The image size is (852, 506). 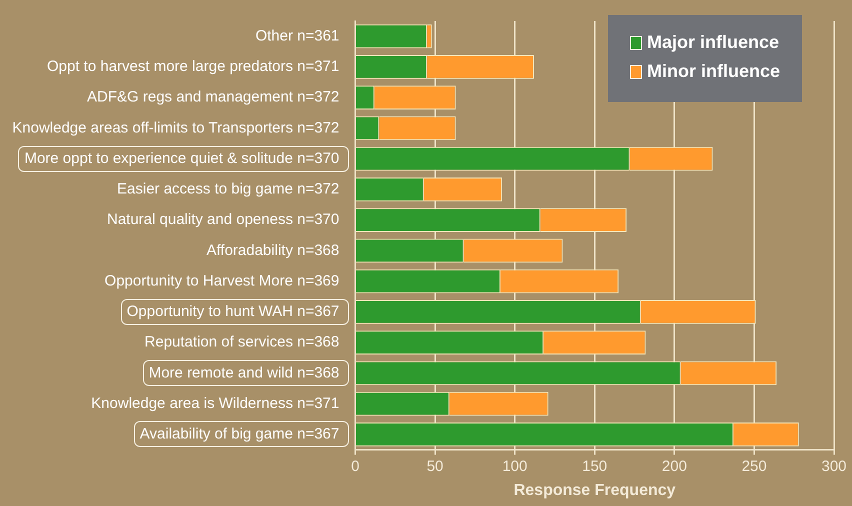 I want to click on y-tick-label: Natural quality and openess n=370, so click(x=223, y=219).